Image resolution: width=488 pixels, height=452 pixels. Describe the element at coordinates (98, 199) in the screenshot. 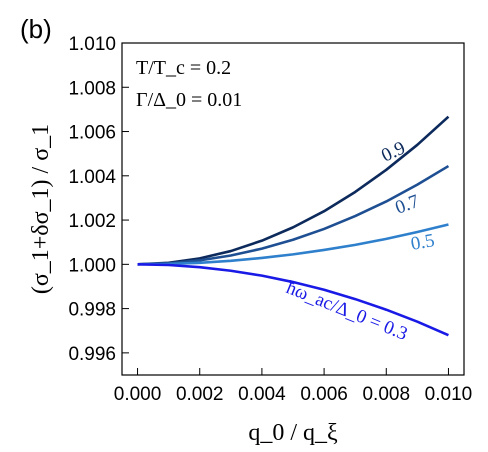

I see `y-axis: 0.996 0.998 1.000 1.002 1.004 1.006 1.008 1.010` at that location.